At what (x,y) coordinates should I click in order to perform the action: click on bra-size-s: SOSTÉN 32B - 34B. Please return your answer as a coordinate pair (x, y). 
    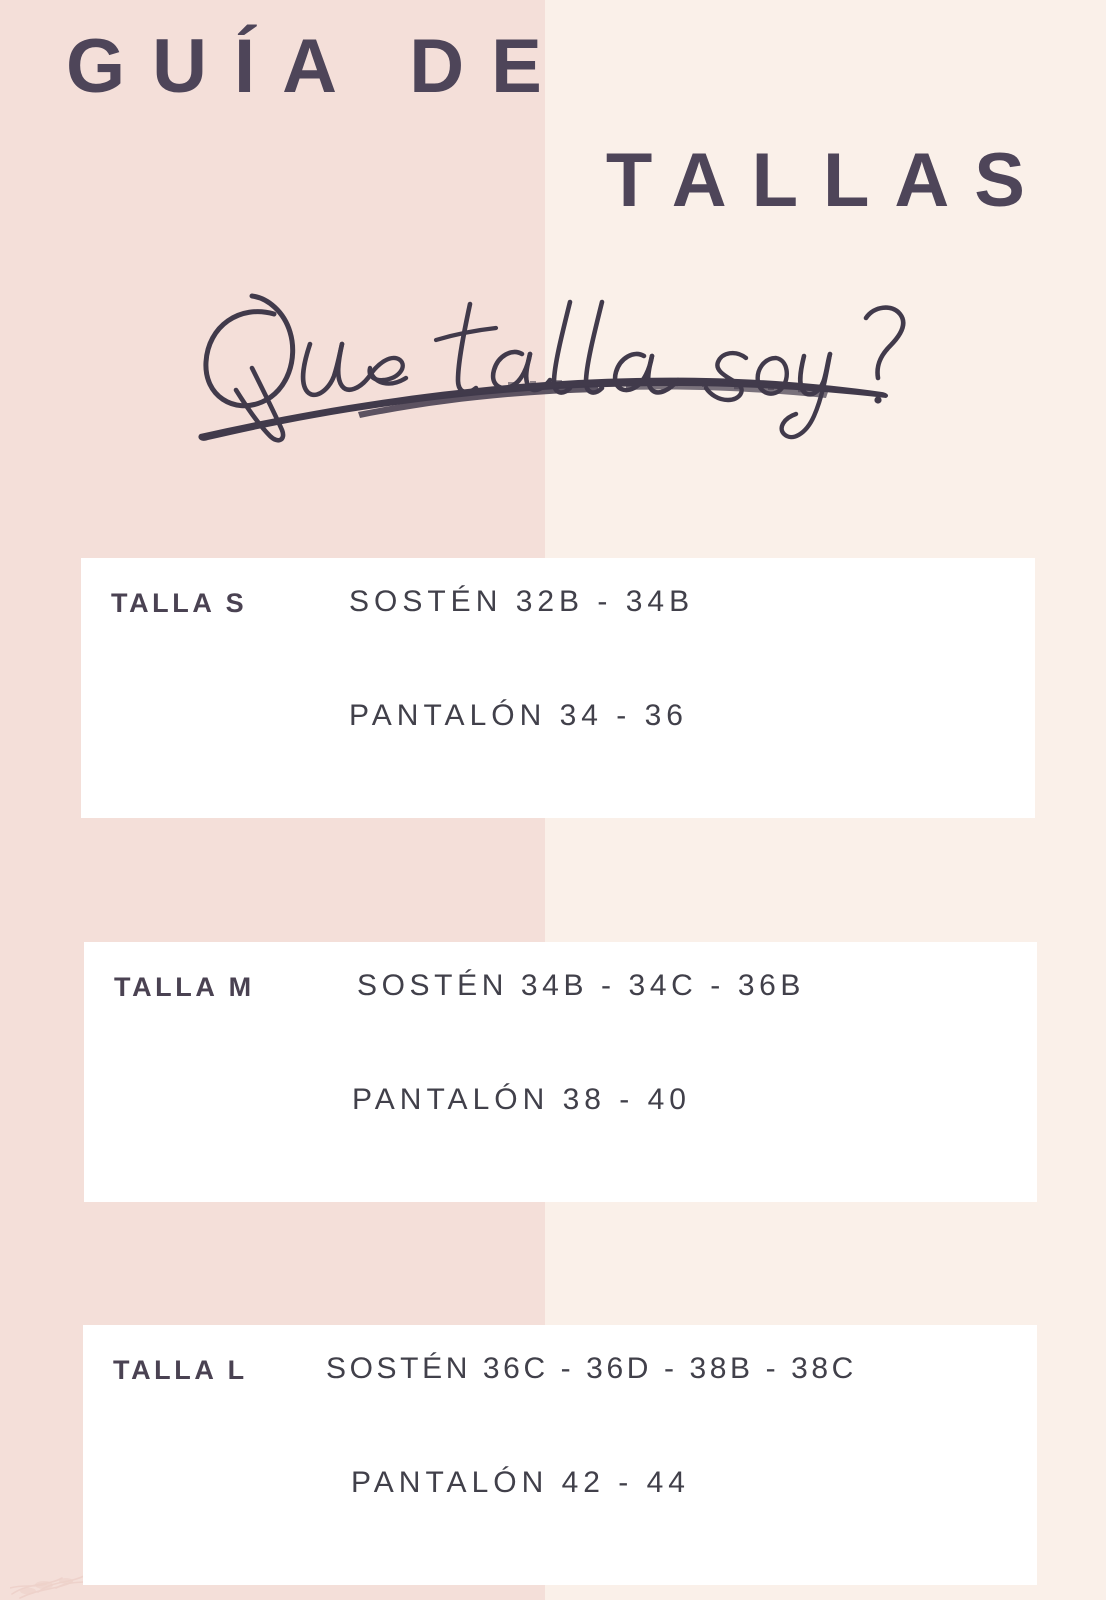
    Looking at the image, I should click on (522, 601).